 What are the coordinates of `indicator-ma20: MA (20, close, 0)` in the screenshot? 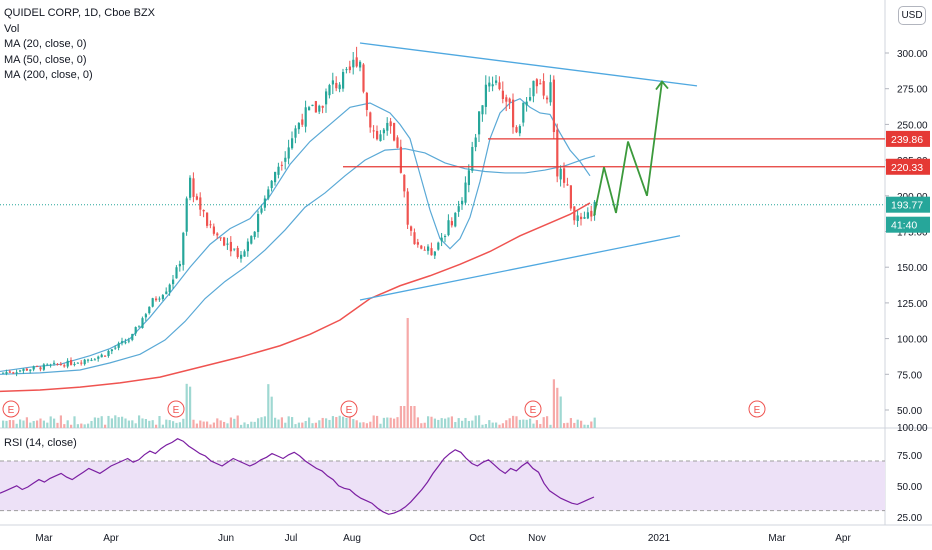 It's located at (45, 44).